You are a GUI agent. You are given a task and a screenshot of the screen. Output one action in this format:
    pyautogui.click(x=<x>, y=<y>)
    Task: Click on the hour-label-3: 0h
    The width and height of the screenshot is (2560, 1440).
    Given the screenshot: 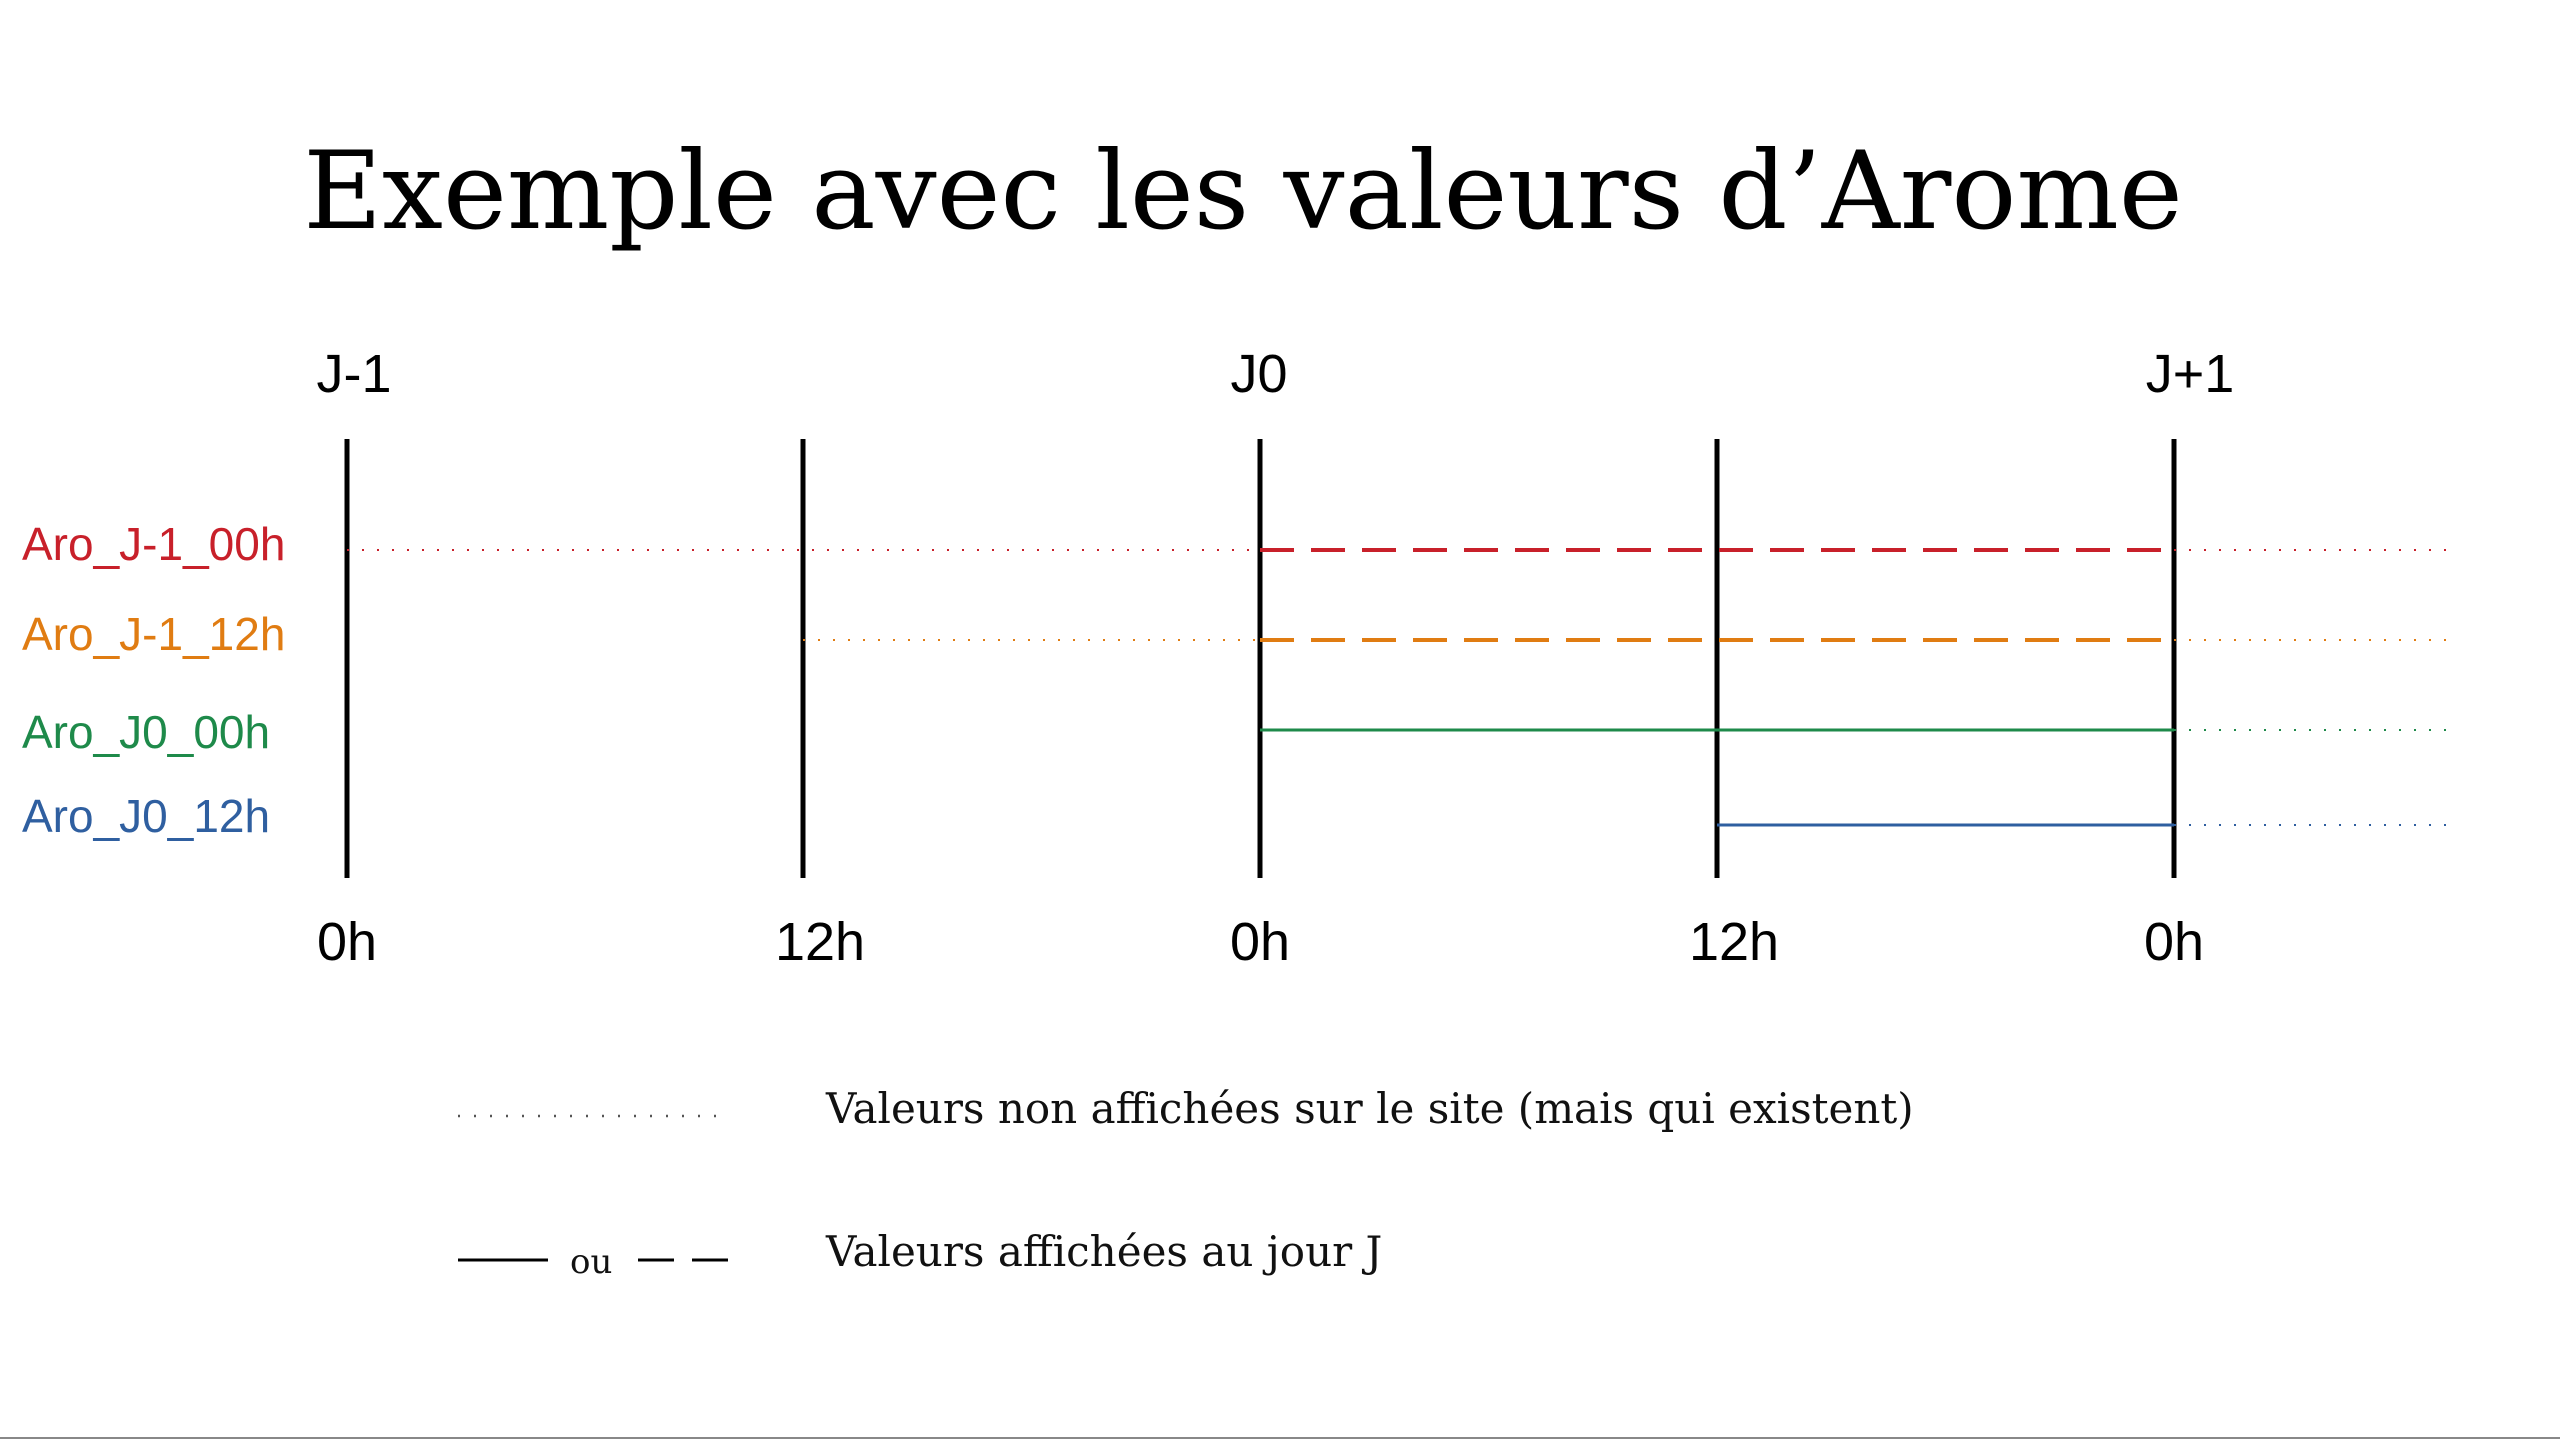 What is the action you would take?
    pyautogui.click(x=1260, y=942)
    